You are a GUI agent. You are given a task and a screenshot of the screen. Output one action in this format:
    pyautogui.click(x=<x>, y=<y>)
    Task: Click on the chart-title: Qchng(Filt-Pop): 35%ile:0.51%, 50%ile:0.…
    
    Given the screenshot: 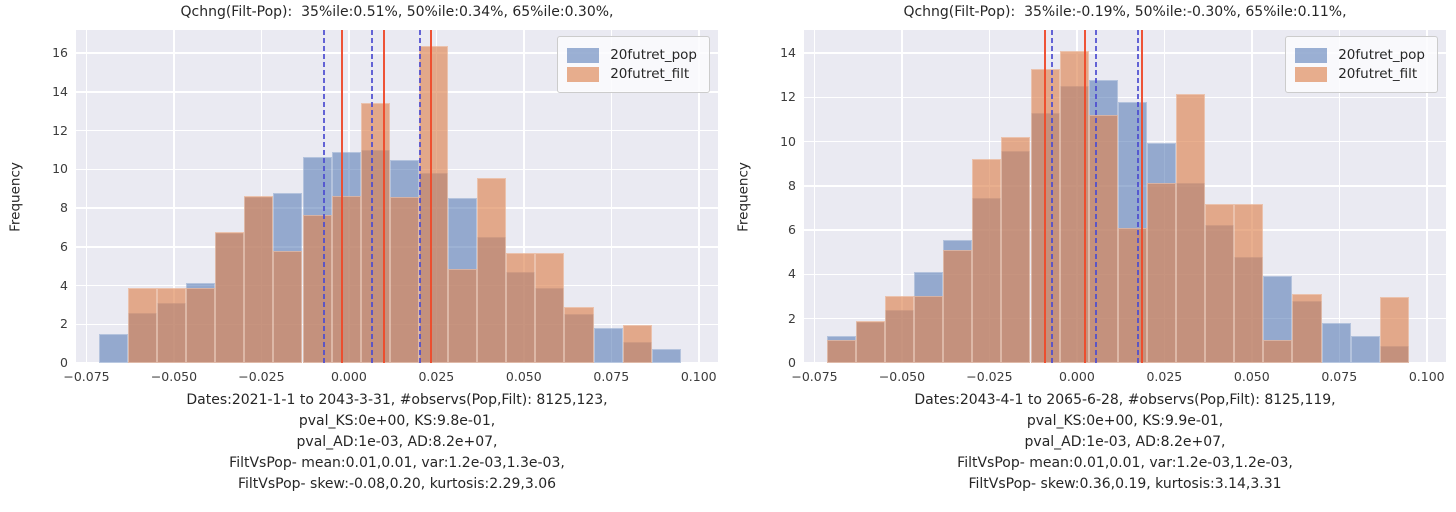 What is the action you would take?
    pyautogui.click(x=397, y=12)
    